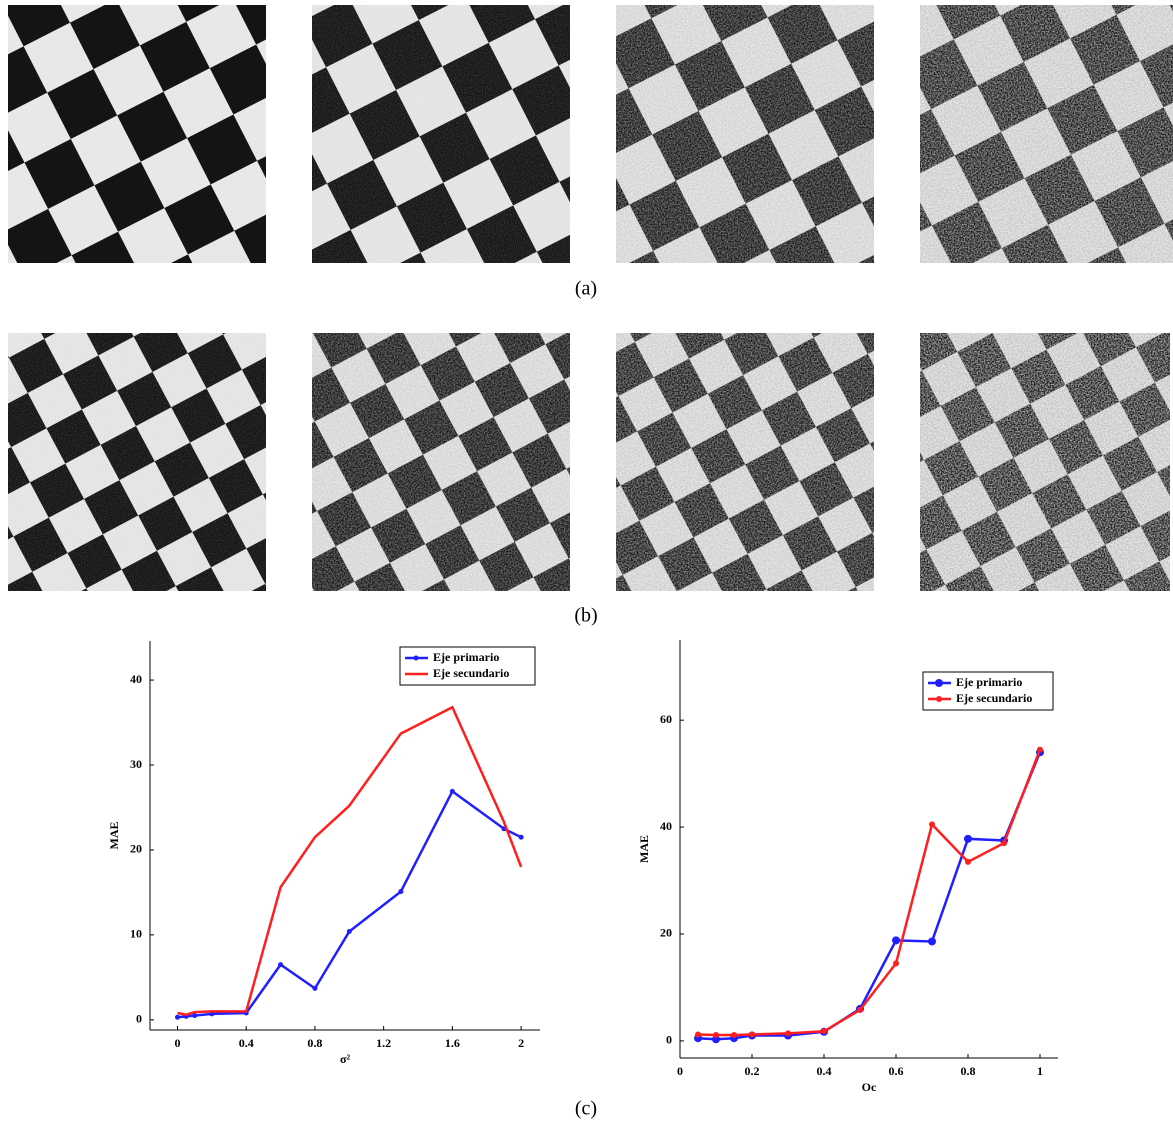  What do you see at coordinates (452, 1043) in the screenshot?
I see `x-tick-label: 1.6` at bounding box center [452, 1043].